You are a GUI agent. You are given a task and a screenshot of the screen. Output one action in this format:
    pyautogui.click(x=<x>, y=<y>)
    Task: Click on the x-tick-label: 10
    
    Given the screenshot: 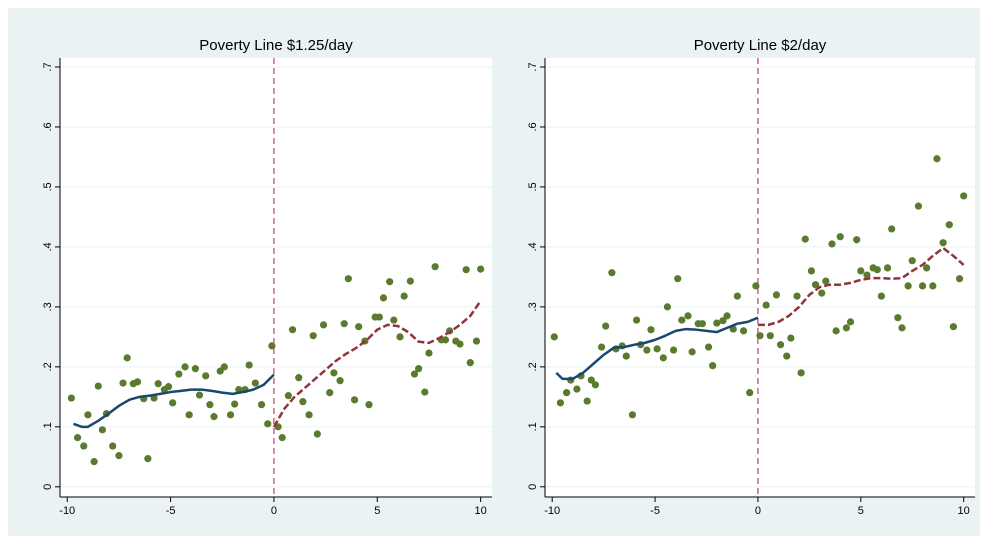 What is the action you would take?
    pyautogui.click(x=481, y=511)
    